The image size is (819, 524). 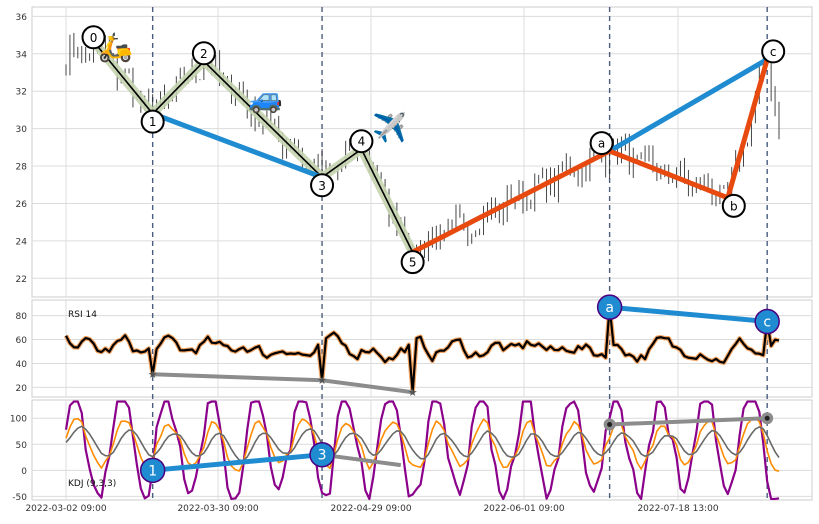 I want to click on rsi-divergence-label: c, so click(x=767, y=323).